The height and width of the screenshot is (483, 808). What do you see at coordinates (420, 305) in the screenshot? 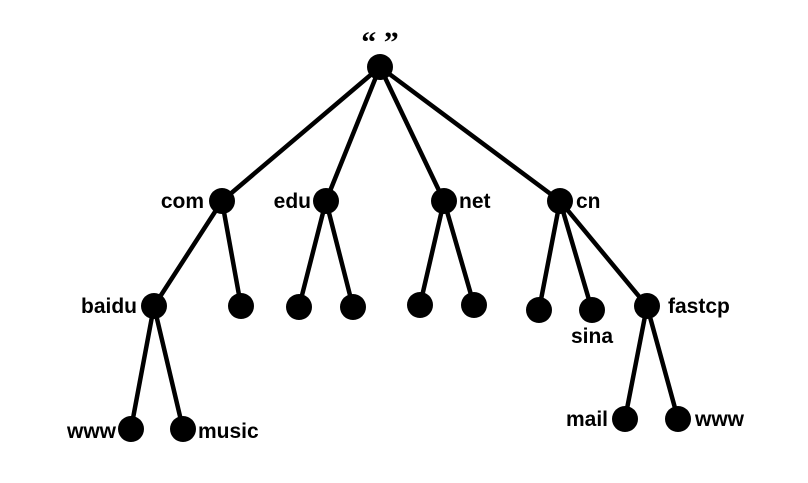
I see `net-leaf-left-node` at bounding box center [420, 305].